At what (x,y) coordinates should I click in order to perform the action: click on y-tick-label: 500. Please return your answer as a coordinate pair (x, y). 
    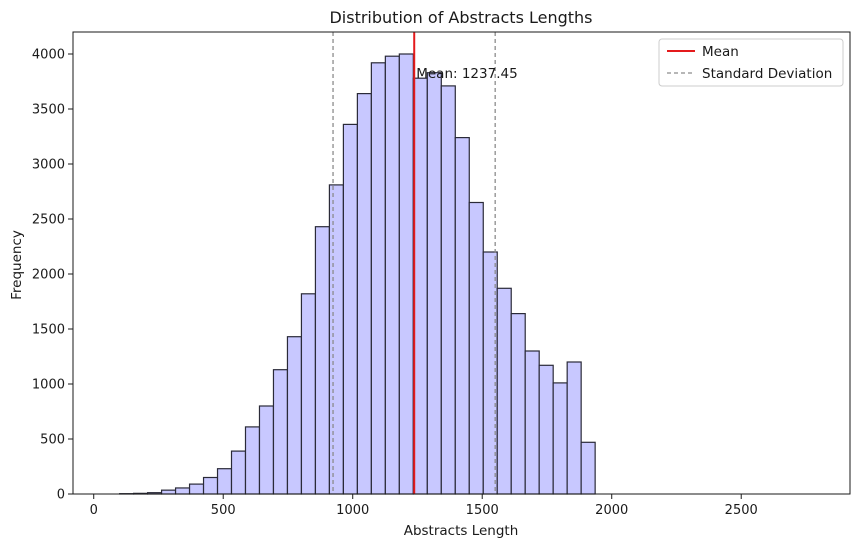
    Looking at the image, I should click on (52, 440).